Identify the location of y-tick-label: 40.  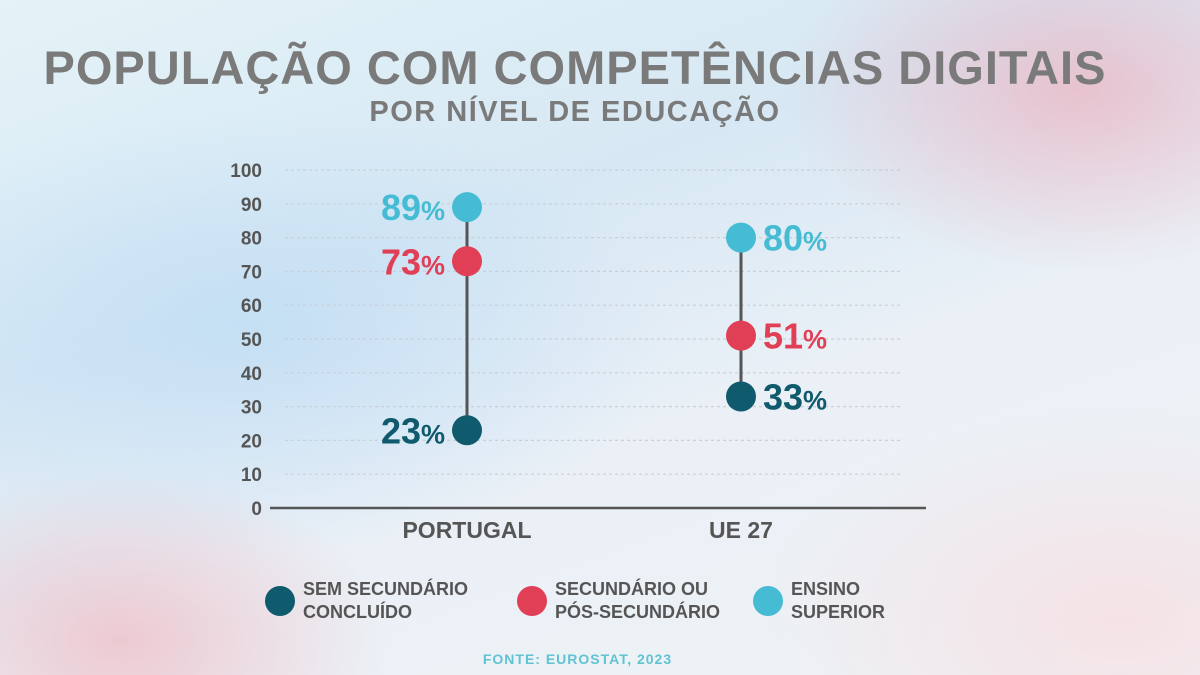
(251, 374).